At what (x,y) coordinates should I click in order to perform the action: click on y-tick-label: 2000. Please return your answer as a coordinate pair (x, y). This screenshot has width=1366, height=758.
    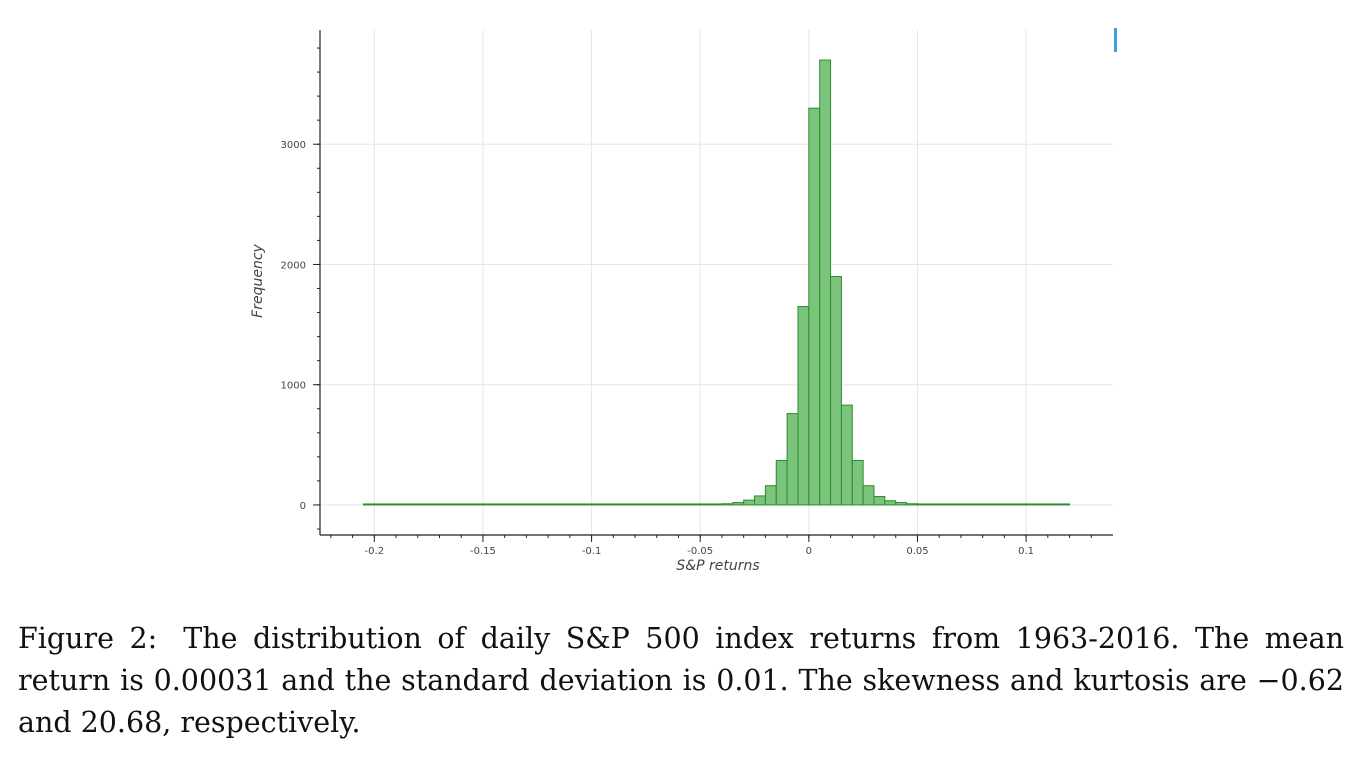
    Looking at the image, I should click on (293, 265).